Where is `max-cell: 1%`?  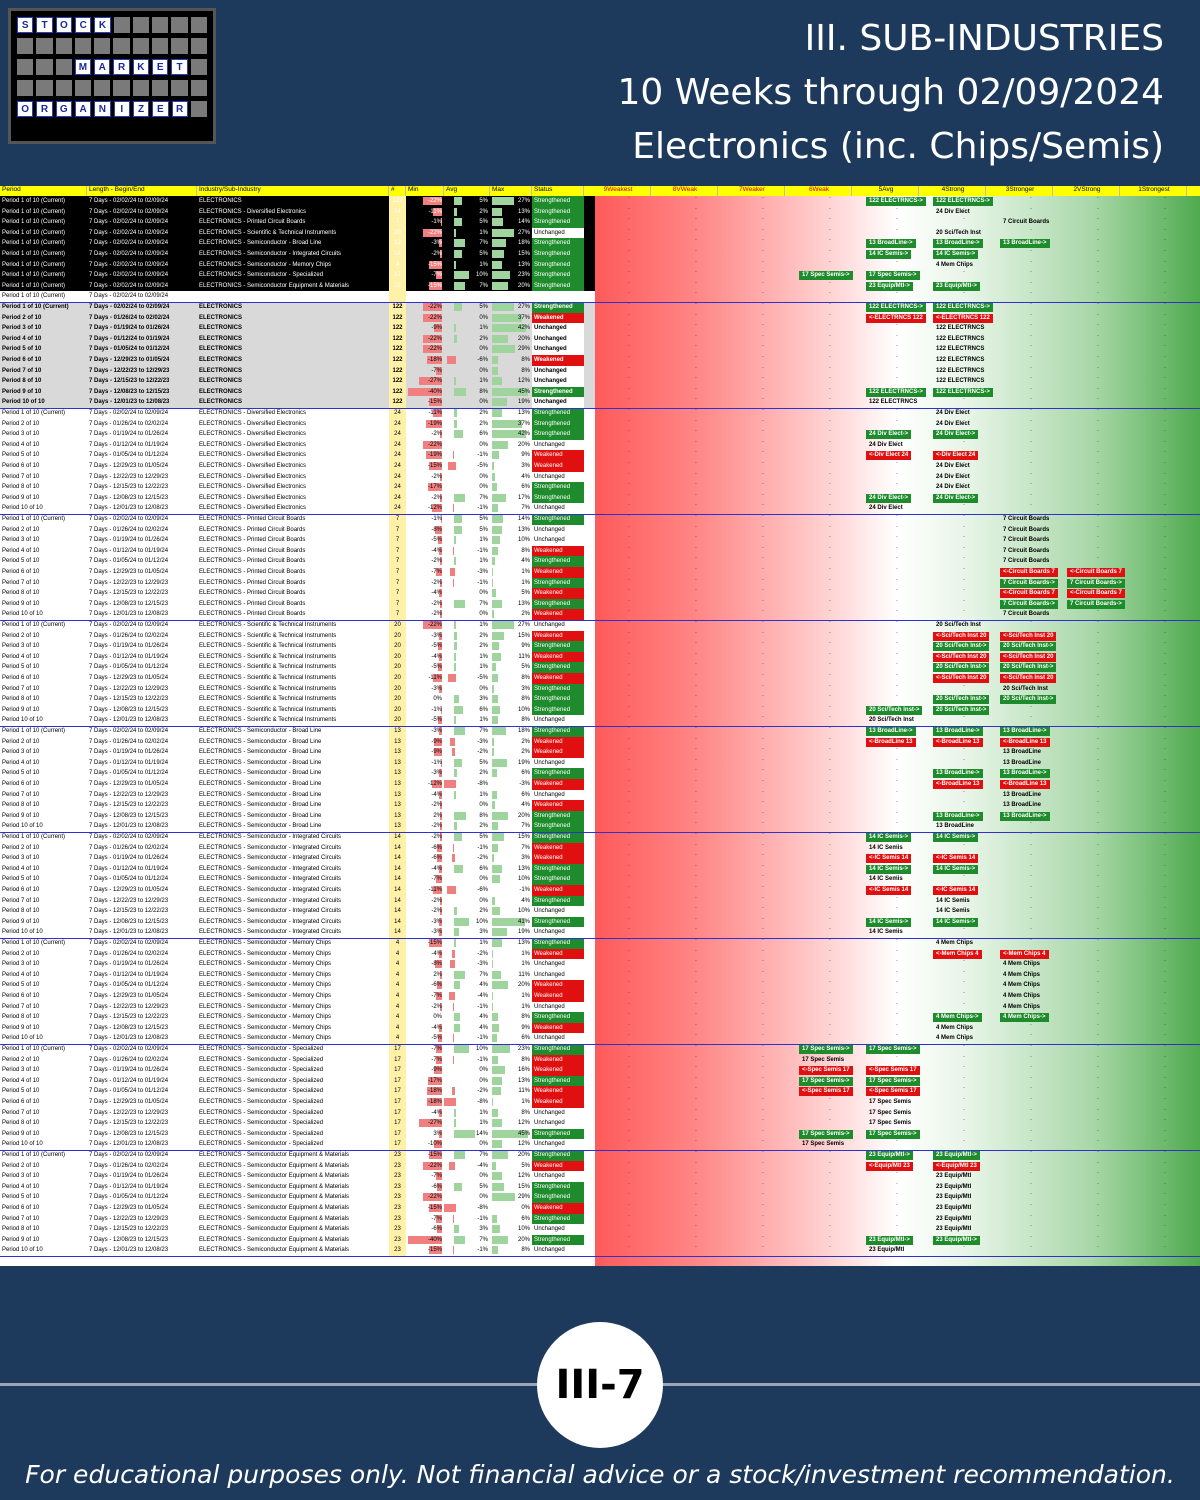 max-cell: 1% is located at coordinates (511, 583).